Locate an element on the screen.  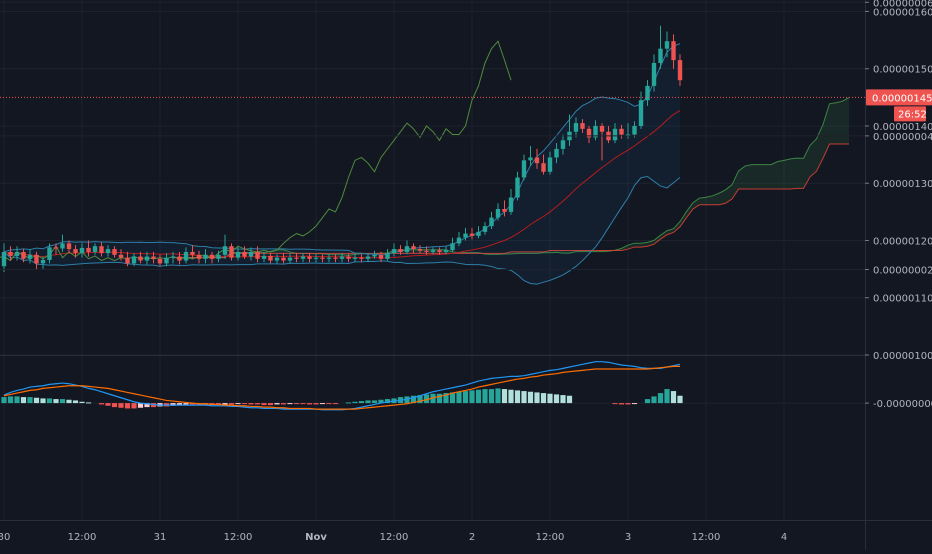
time-axis: 30 12:00 31 12:00 Nov 12:00 2 12:00 3 12:00 4 is located at coordinates (393, 537).